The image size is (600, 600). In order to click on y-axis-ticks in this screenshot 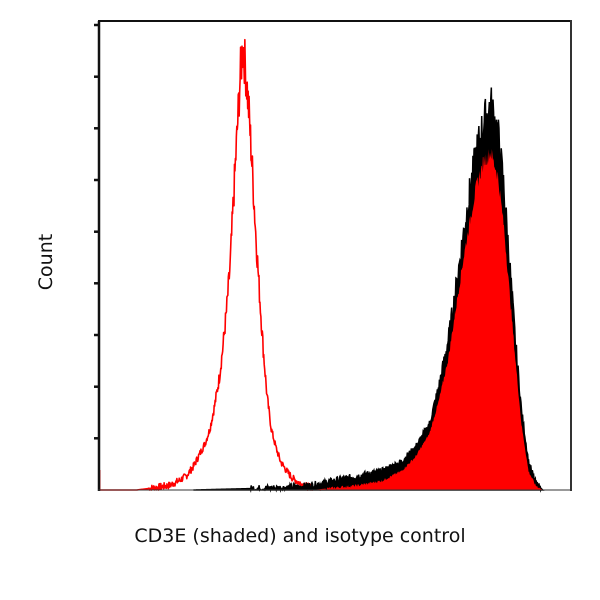, I will do `click(96, 231)`.